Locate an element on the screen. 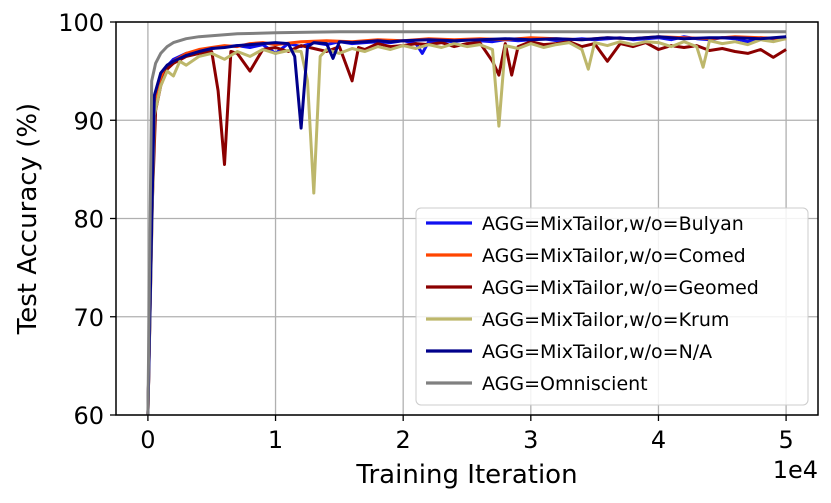 The height and width of the screenshot is (503, 831). x-tick-label: 0 is located at coordinates (147, 440).